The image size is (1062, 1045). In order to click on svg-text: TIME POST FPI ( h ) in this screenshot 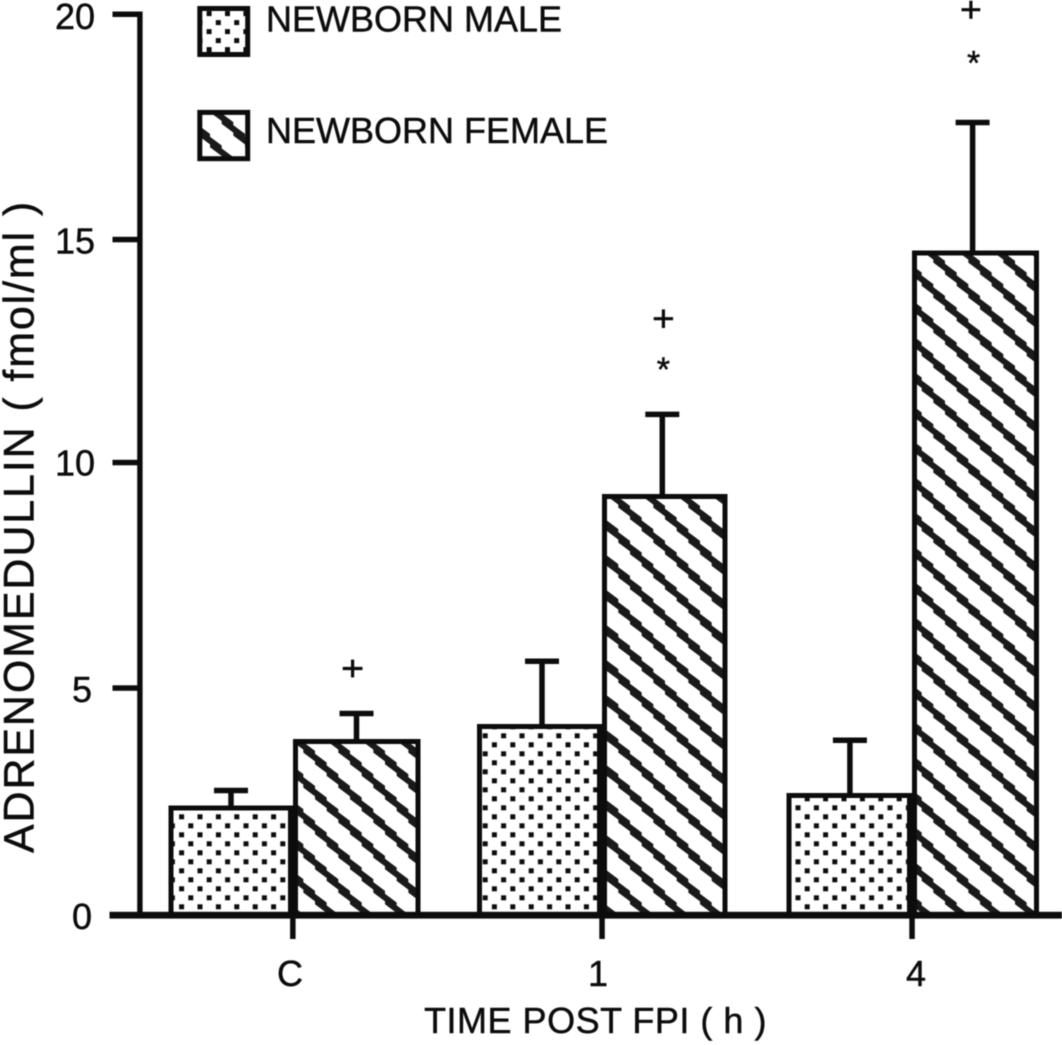, I will do `click(595, 1020)`.